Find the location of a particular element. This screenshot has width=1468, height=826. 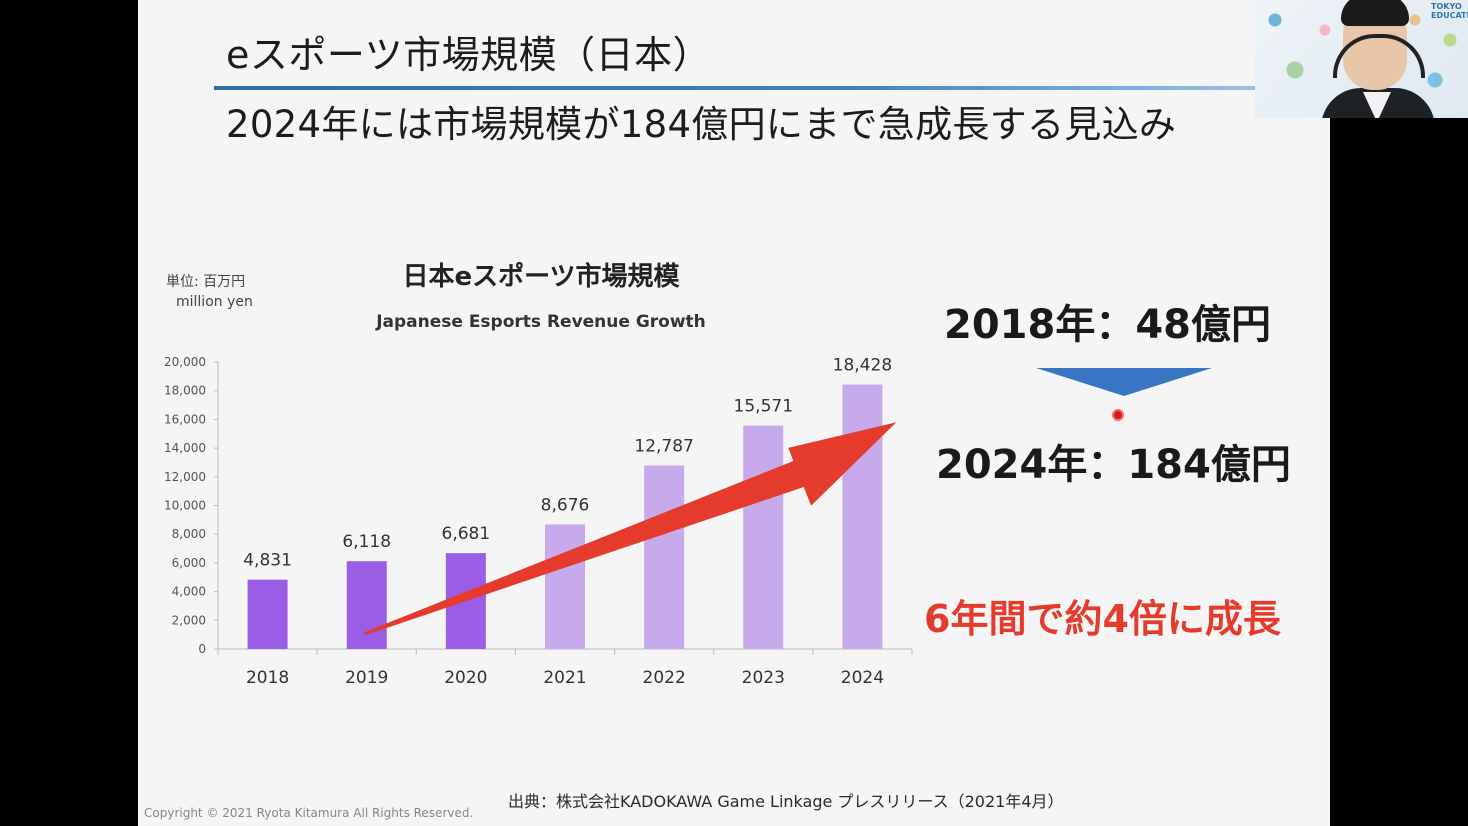

x-tick-label-2023: 2023 is located at coordinates (763, 678).